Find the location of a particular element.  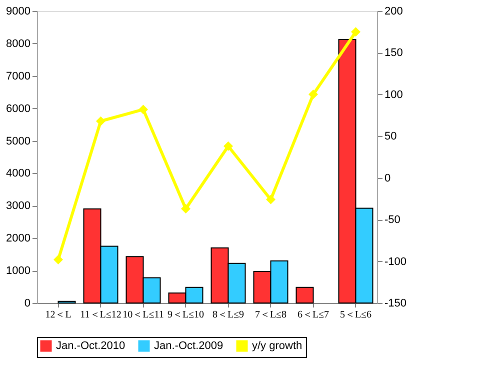

y-tick-label: 5000 is located at coordinates (18, 141).